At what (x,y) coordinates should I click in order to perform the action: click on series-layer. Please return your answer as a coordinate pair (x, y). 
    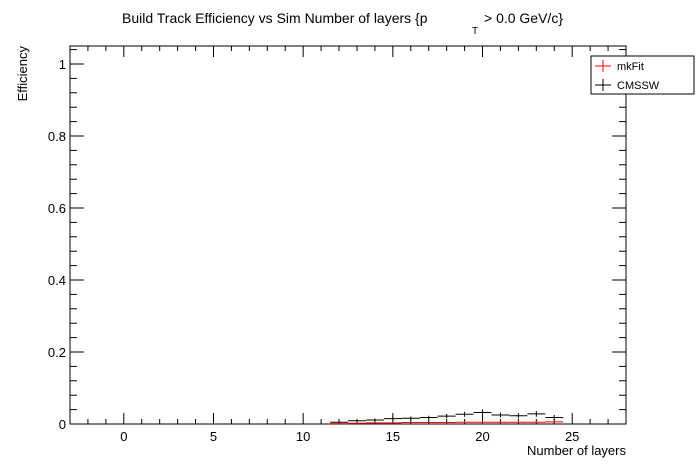
    Looking at the image, I should click on (447, 417).